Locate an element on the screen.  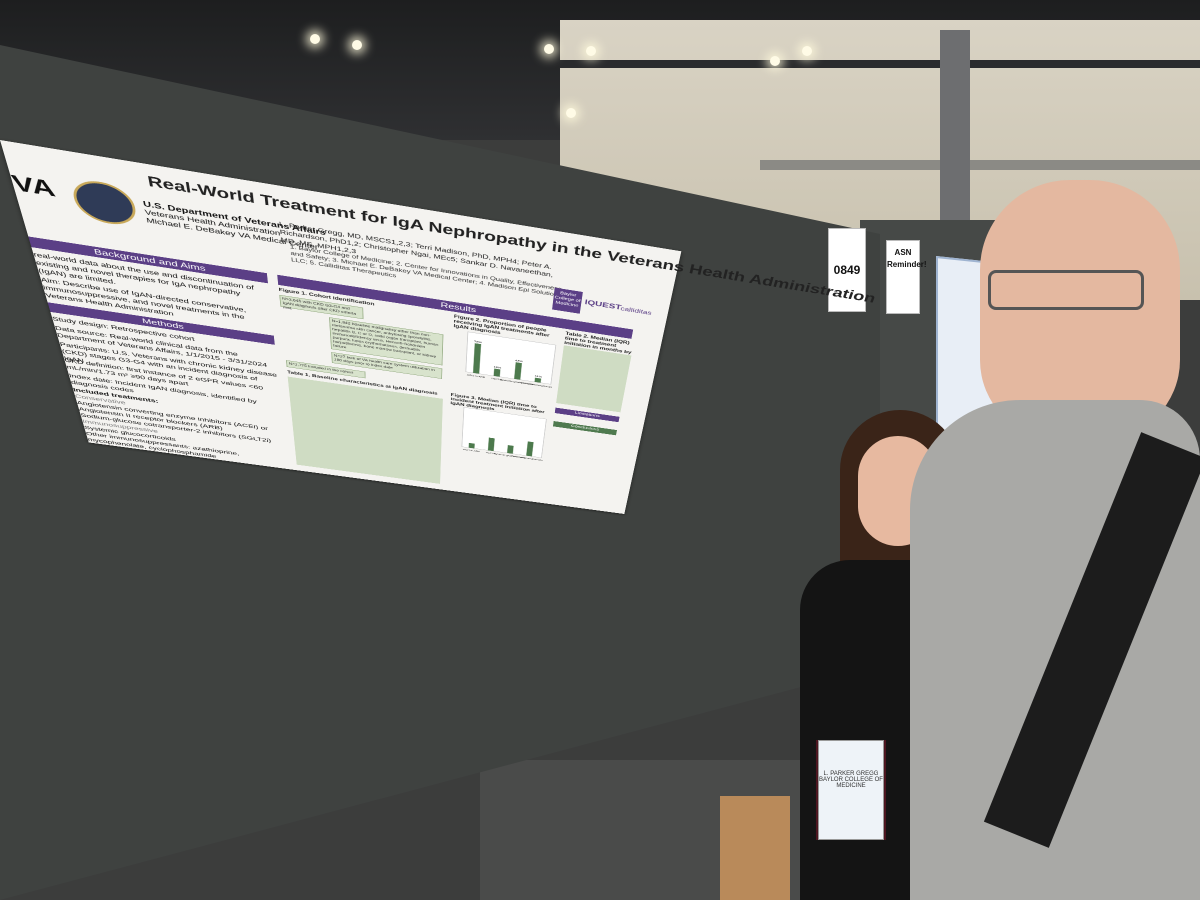
bar-label-3: 11% is located at coordinates (538, 376).